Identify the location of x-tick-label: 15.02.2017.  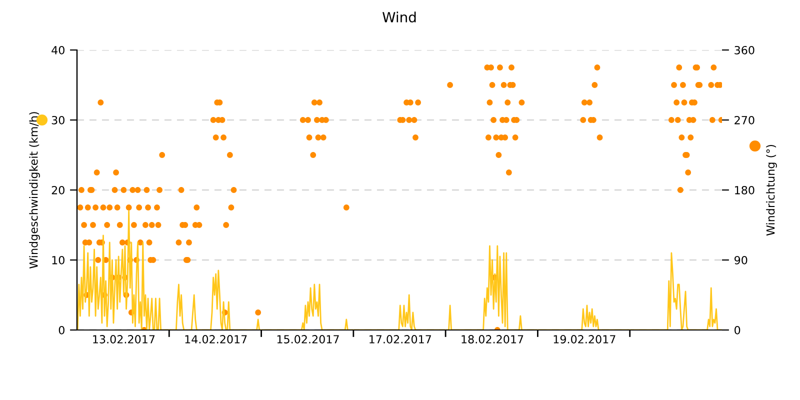
(308, 339).